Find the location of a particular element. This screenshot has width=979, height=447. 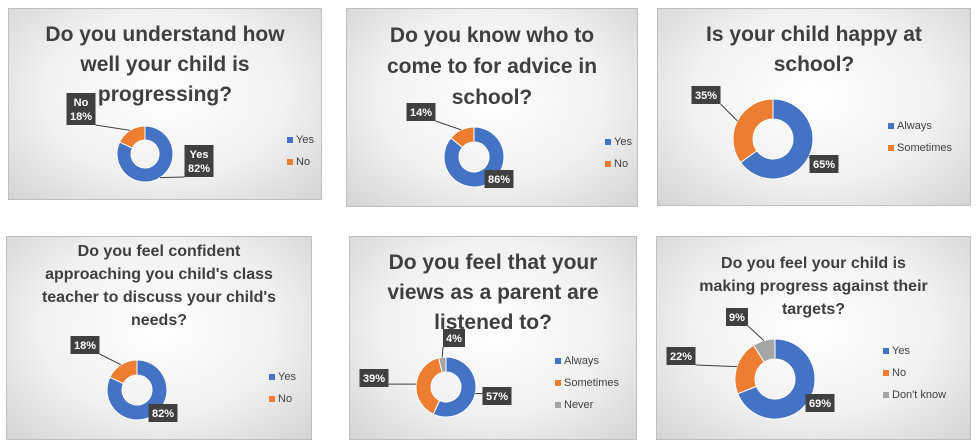

legend-entry: Always is located at coordinates (581, 361).